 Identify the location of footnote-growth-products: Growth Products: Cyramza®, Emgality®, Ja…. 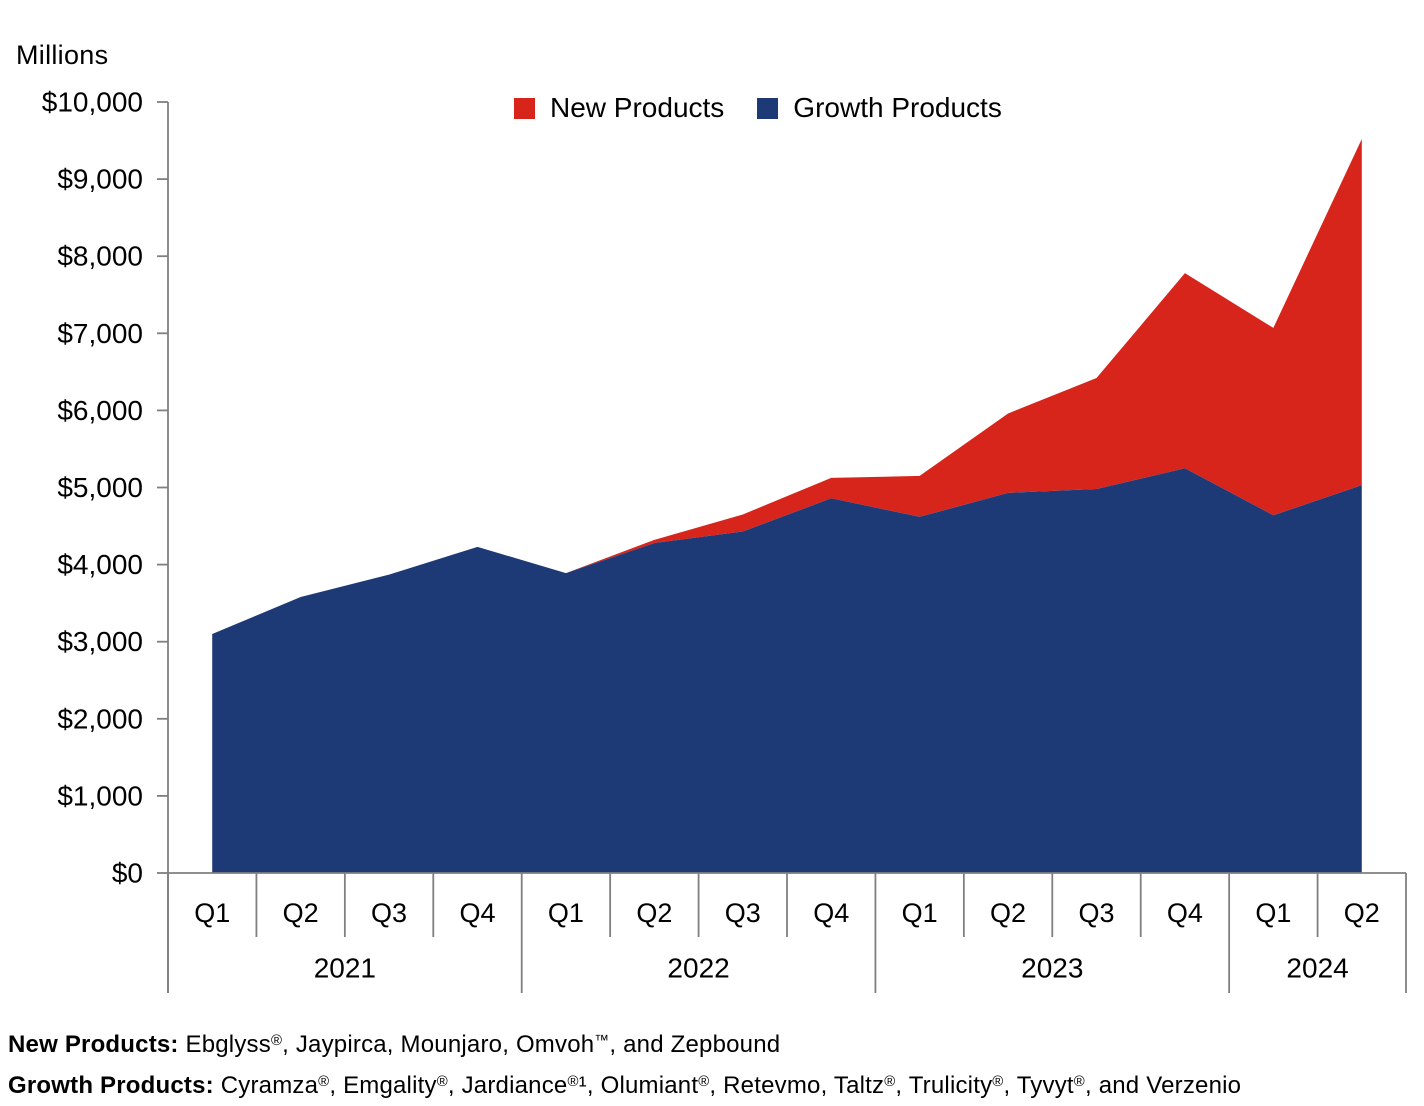
(624, 1086).